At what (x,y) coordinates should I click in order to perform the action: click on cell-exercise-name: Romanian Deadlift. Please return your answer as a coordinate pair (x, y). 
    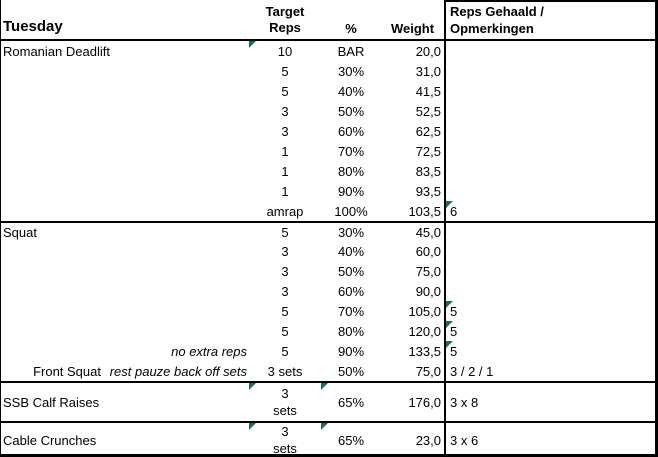
    Looking at the image, I should click on (55, 51).